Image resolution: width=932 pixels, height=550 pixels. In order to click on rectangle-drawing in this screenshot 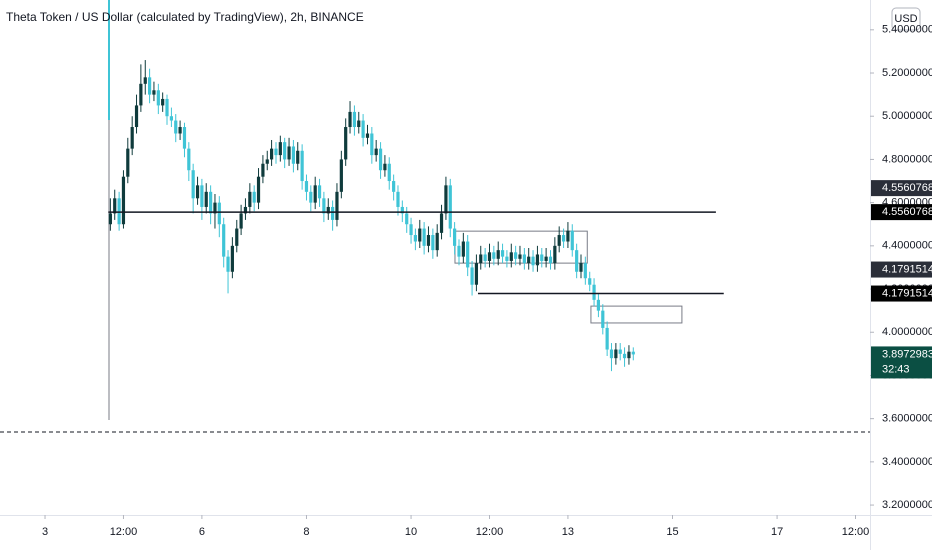, I will do `click(636, 314)`.